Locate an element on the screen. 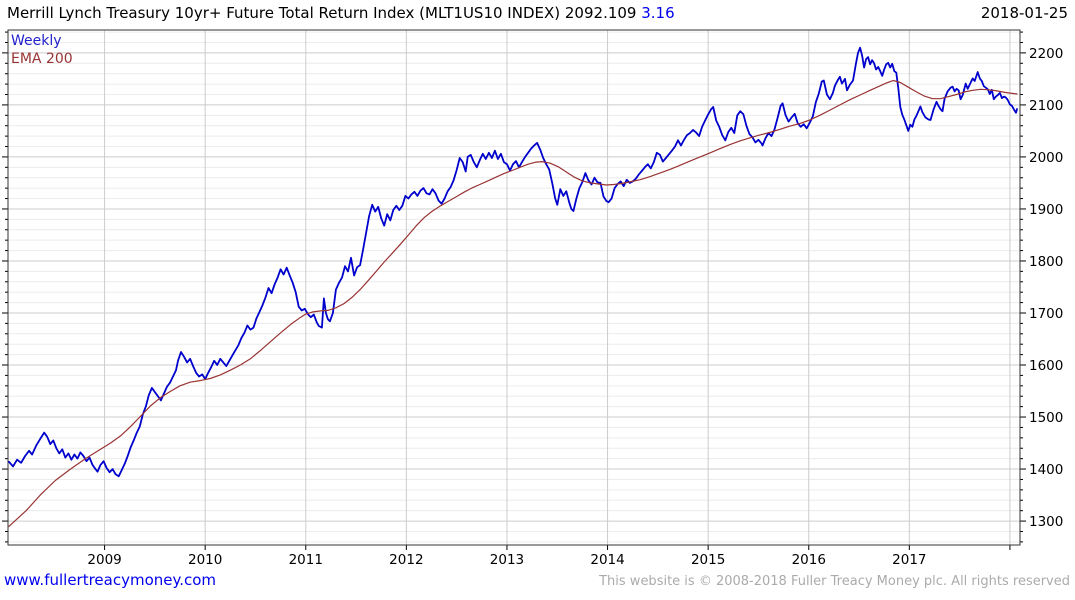  y-tick-label: 1500 is located at coordinates (1046, 418).